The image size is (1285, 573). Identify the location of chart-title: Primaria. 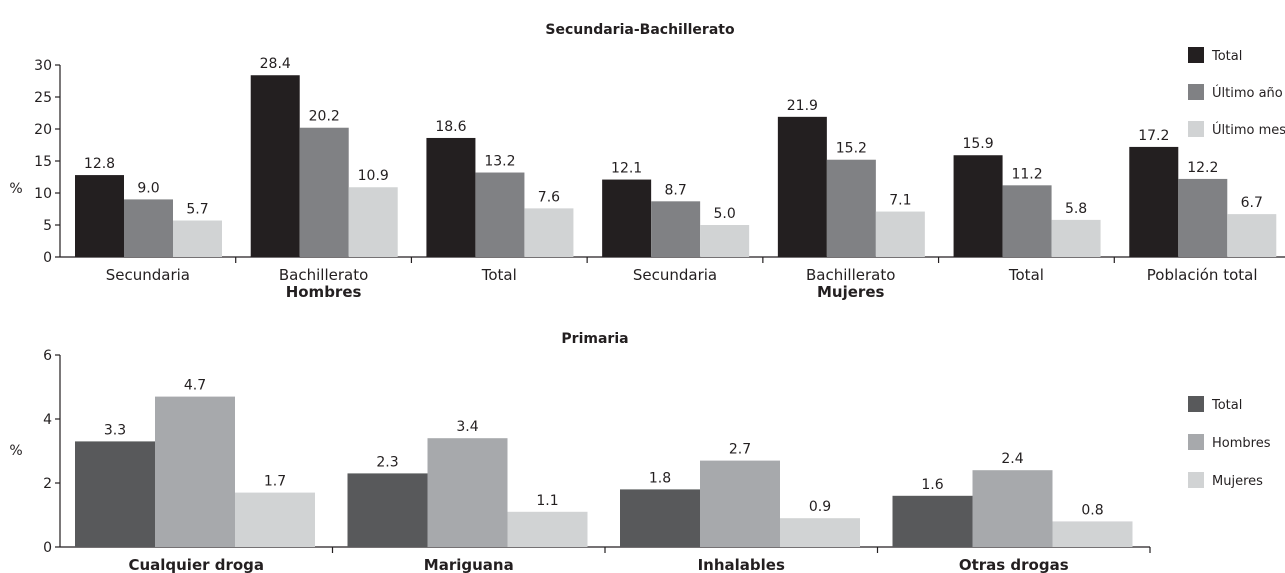
(594, 339).